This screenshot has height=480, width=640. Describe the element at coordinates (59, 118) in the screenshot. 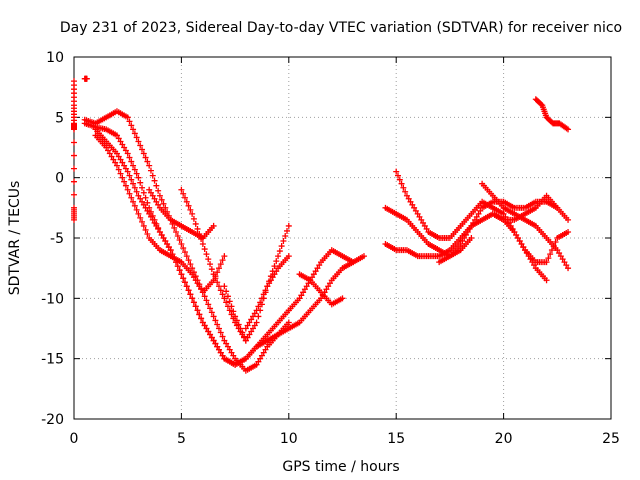

I see `y-tick-label: 5` at that location.